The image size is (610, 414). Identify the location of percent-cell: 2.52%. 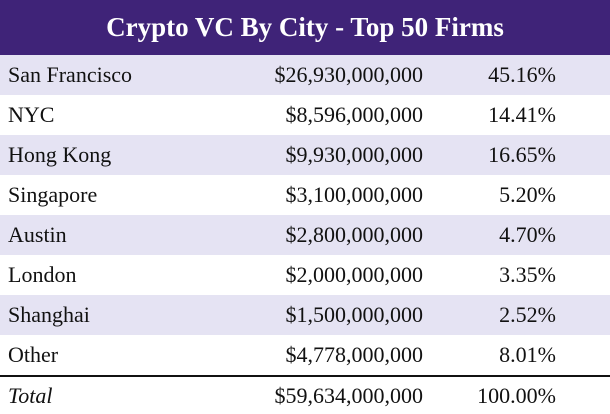
(527, 314).